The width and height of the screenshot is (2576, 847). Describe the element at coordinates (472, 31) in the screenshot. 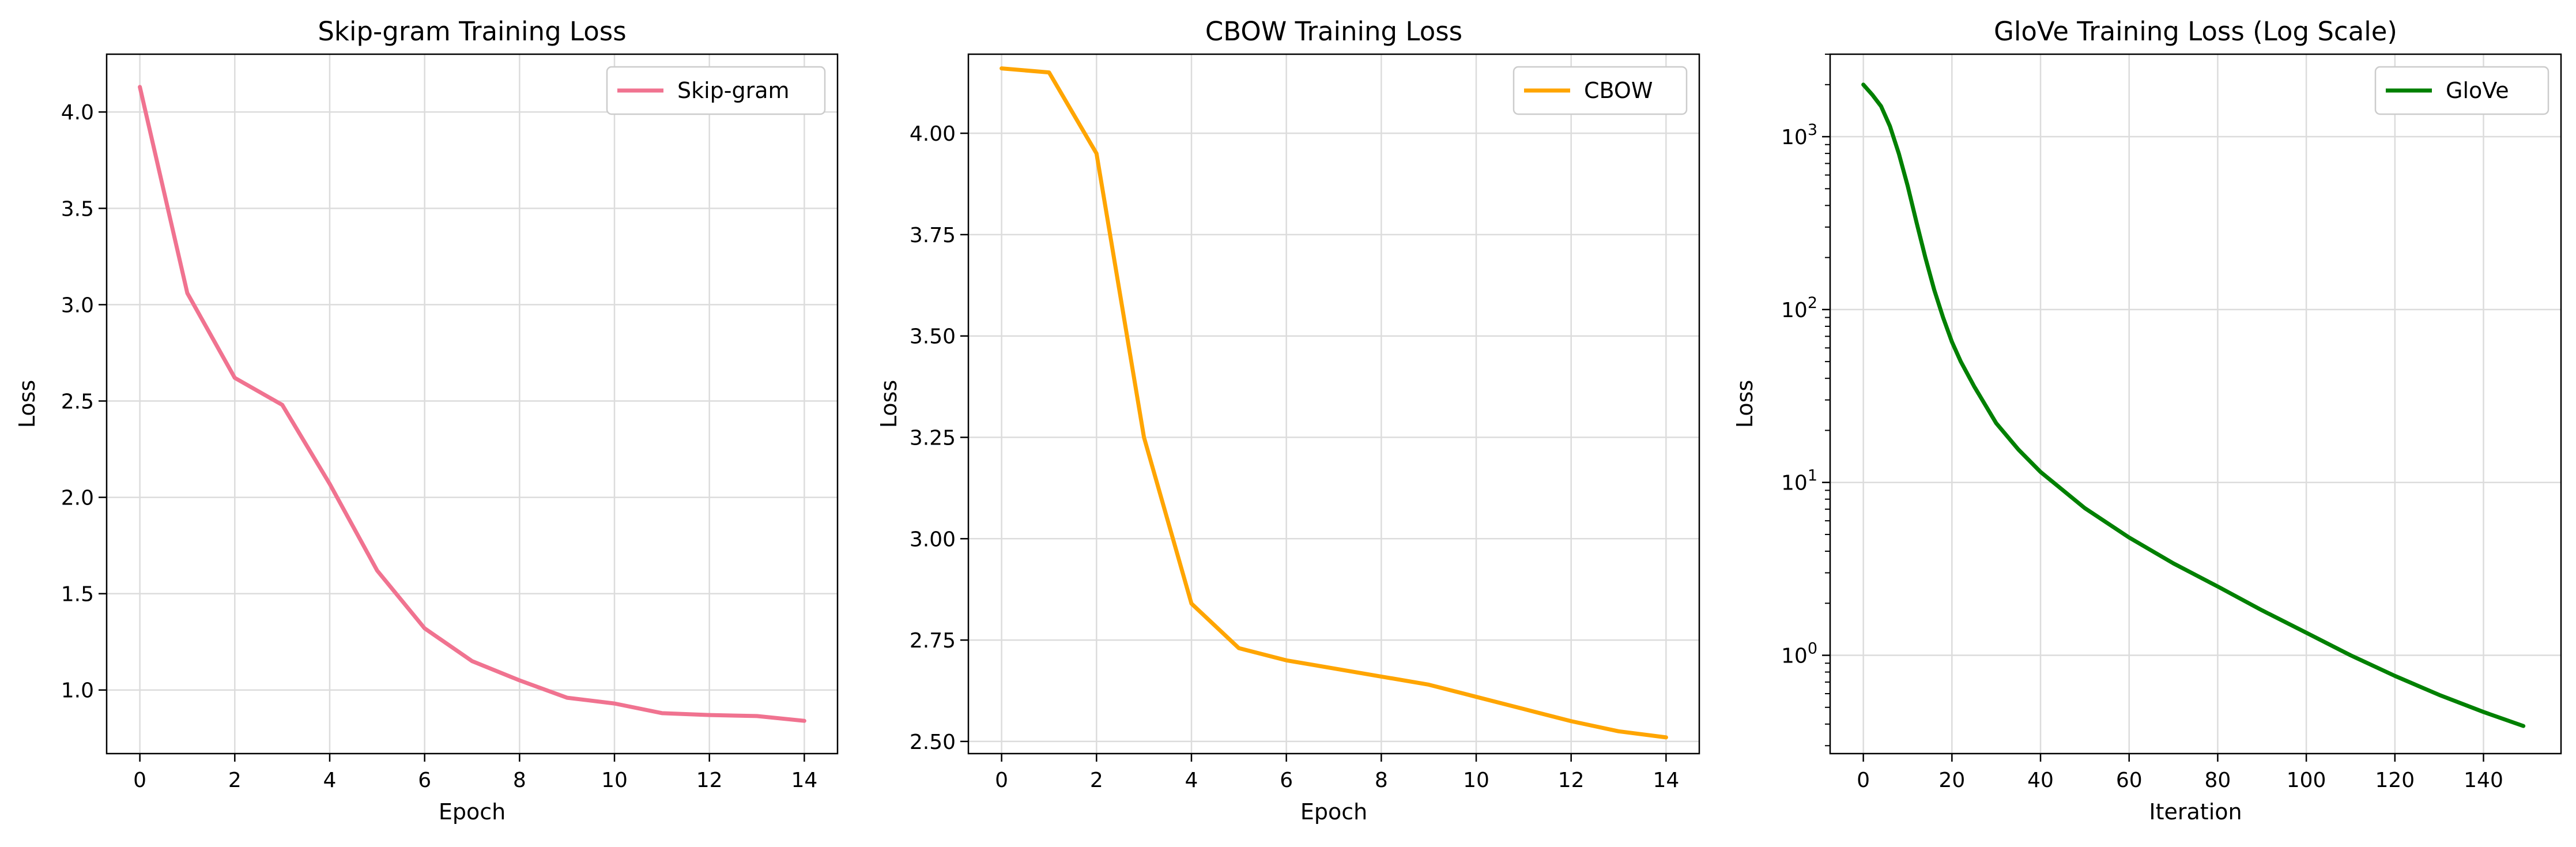

I see `chart-title: Skip-gram Training Loss` at that location.